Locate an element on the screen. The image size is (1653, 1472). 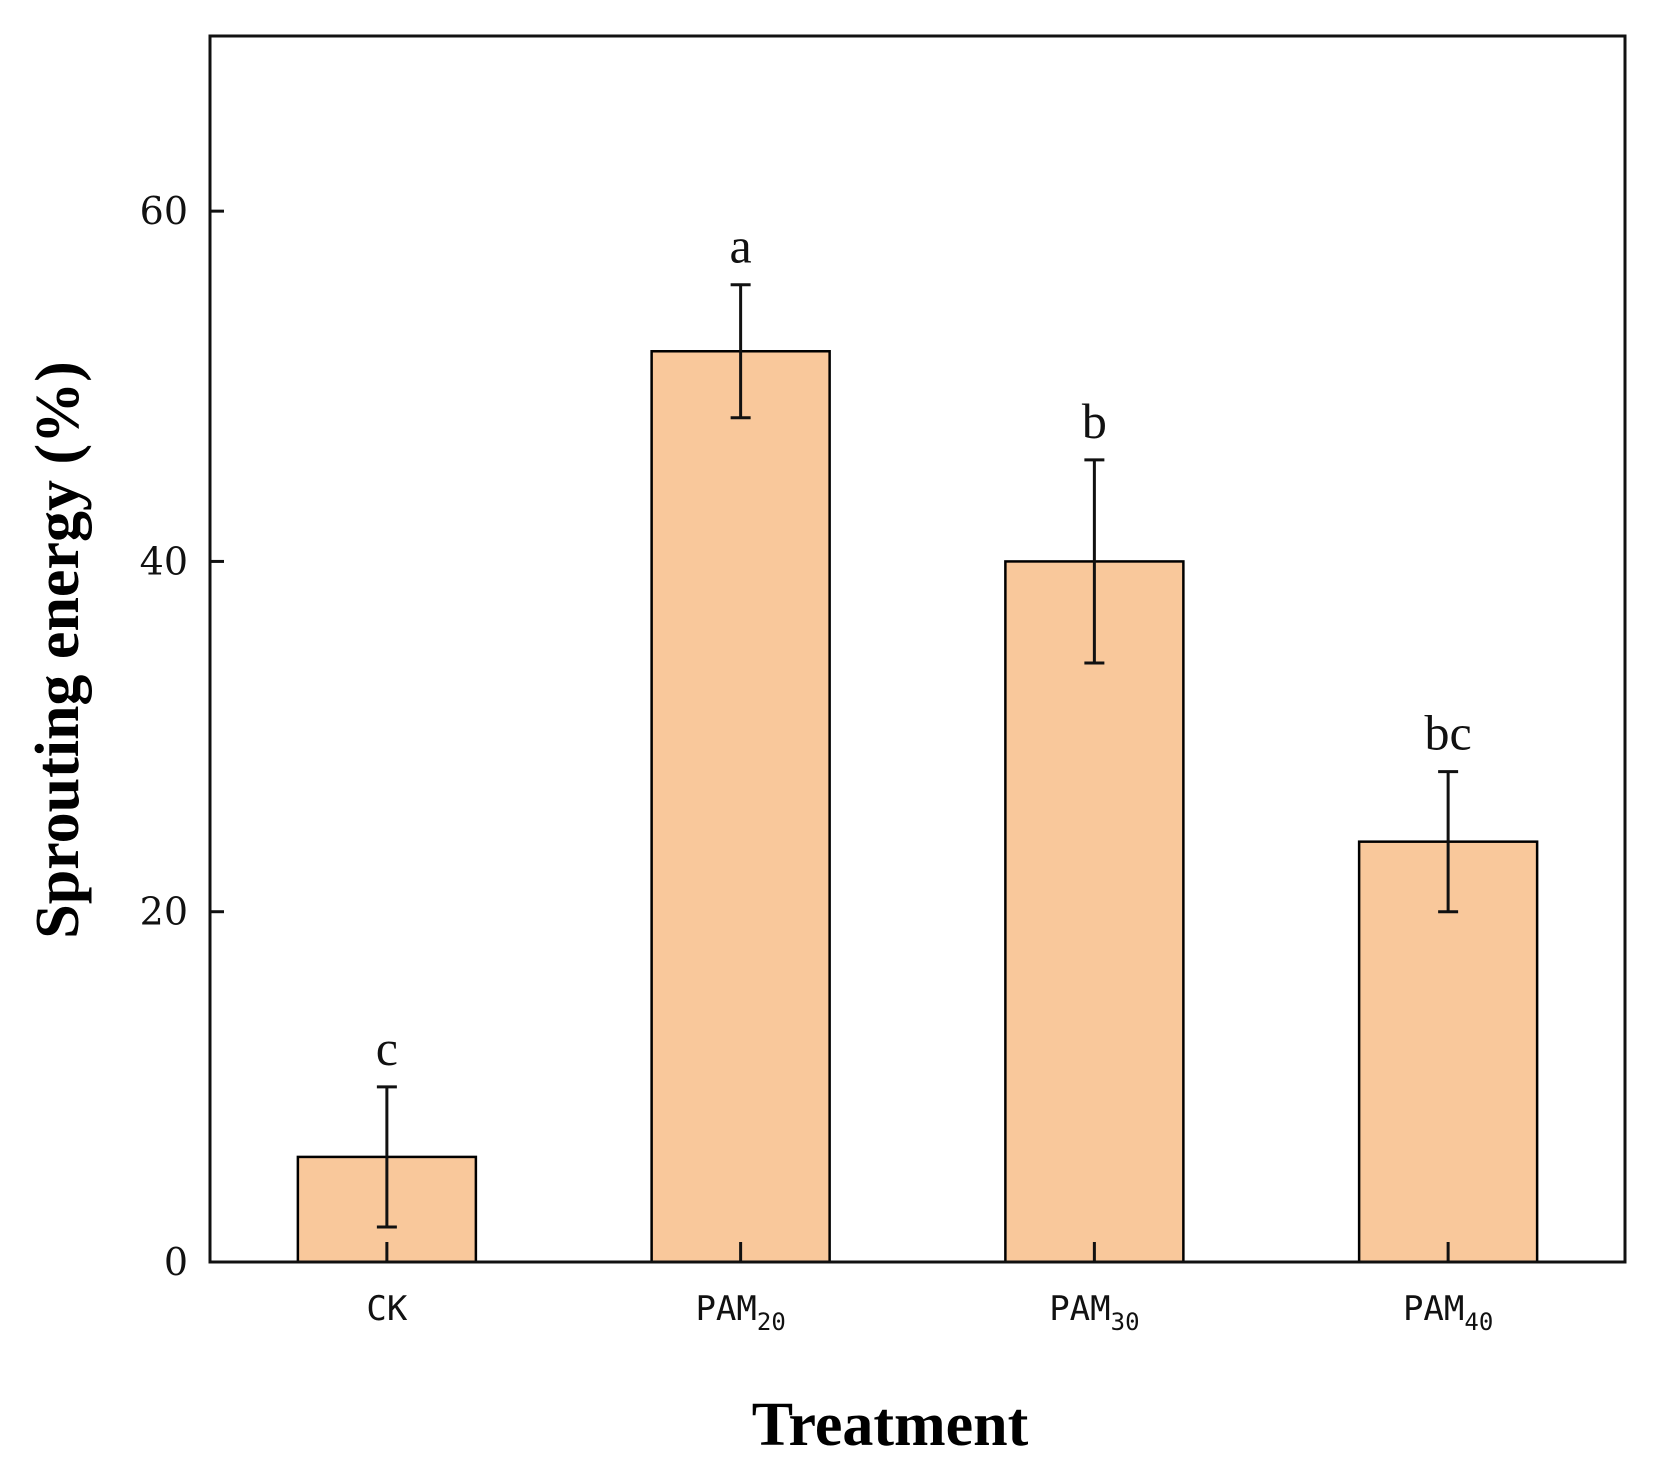
significance-label: b is located at coordinates (1094, 421).